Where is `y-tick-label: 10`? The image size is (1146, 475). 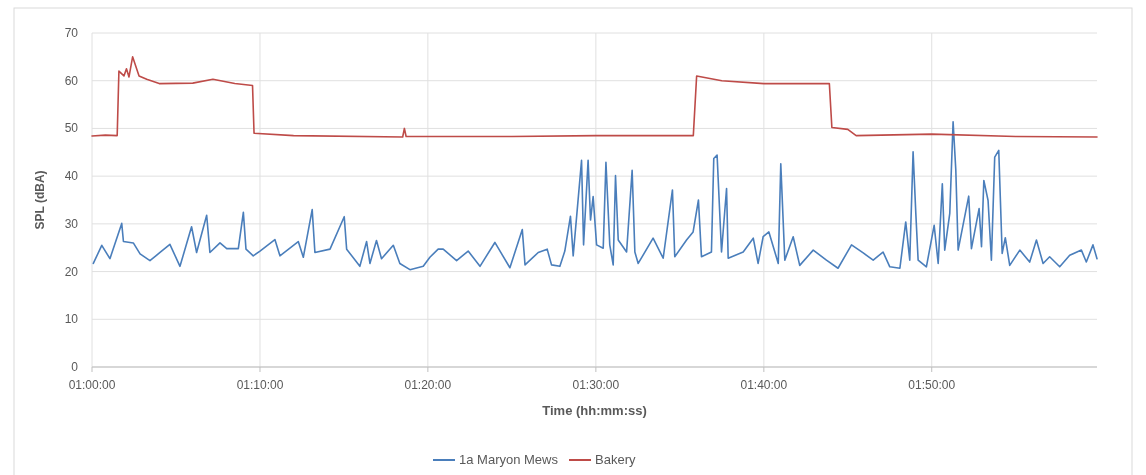
y-tick-label: 10 is located at coordinates (71, 319).